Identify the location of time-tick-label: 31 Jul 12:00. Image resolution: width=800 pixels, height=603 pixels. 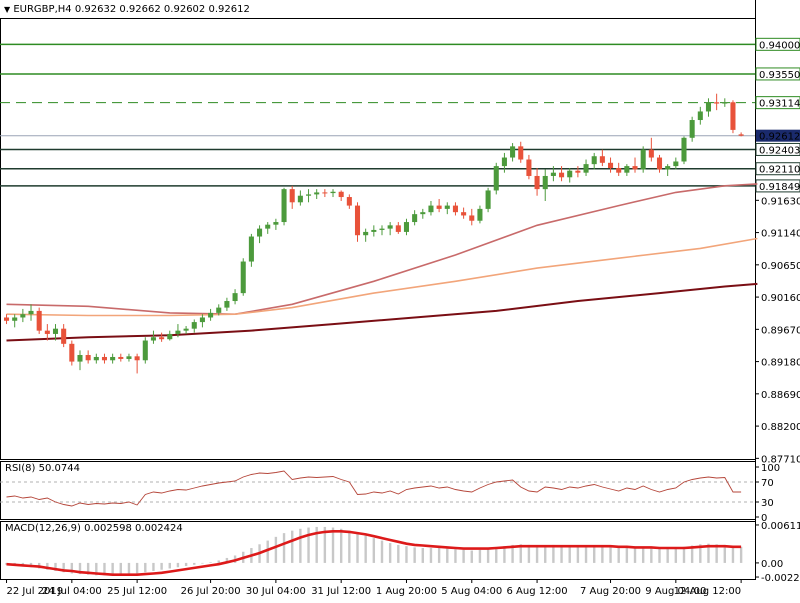
(341, 591).